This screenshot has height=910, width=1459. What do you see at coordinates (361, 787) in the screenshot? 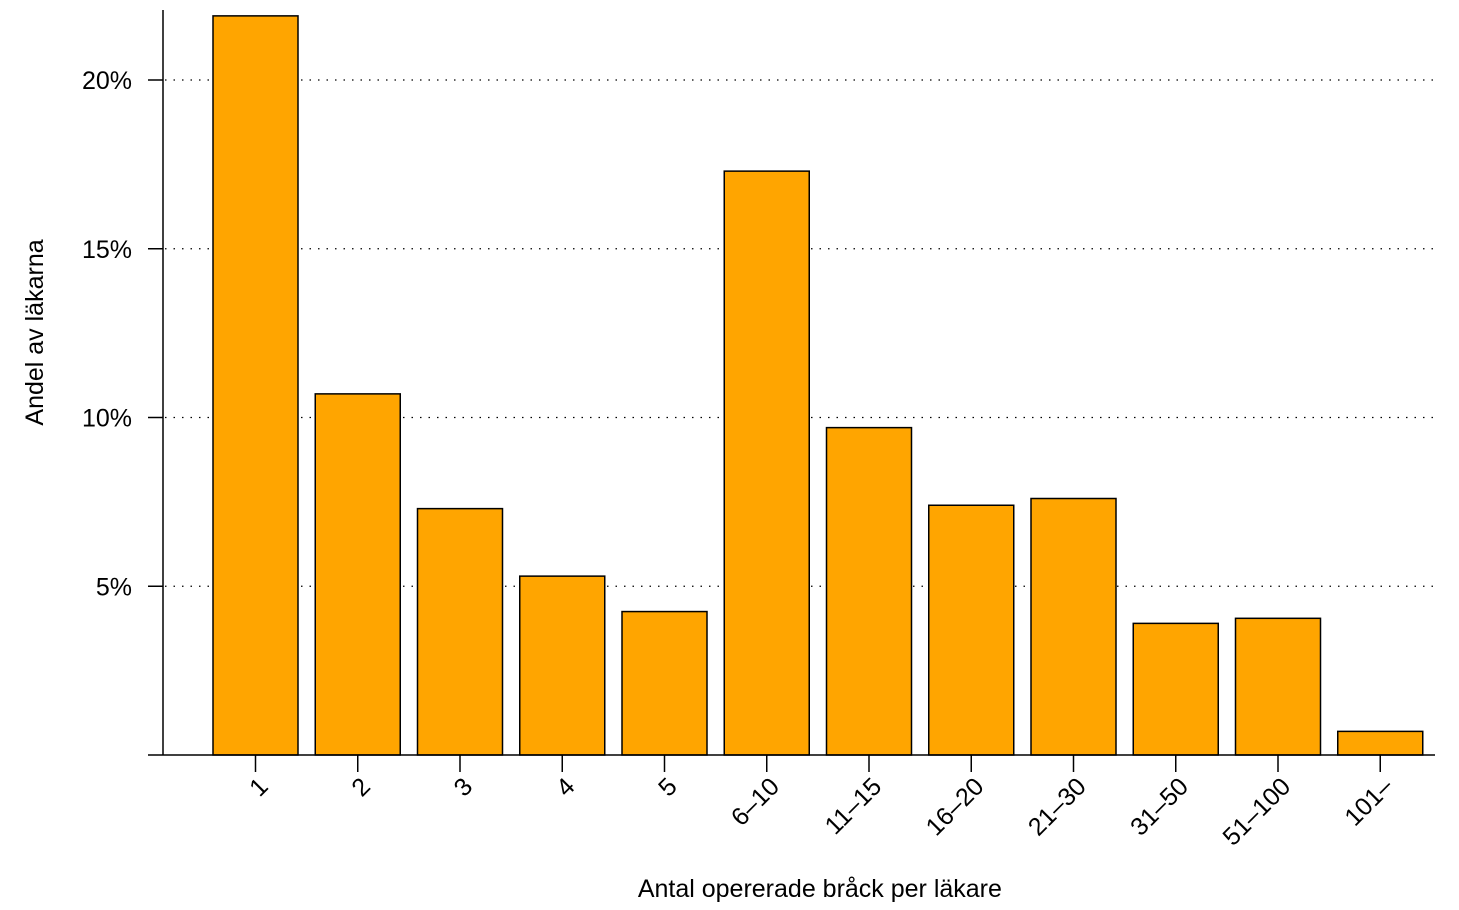
I see `x-tick-label: 2` at bounding box center [361, 787].